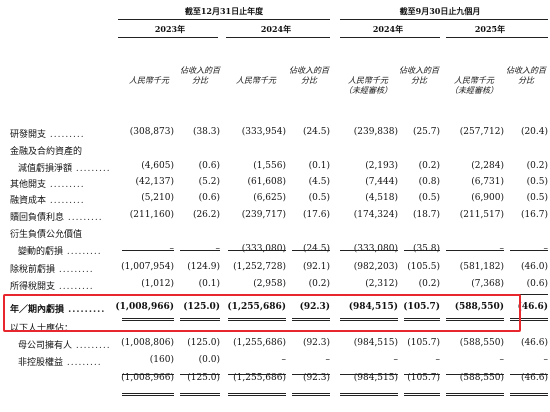 The image size is (550, 412). Describe the element at coordinates (375, 132) in the screenshot. I see `amount-cell: (239,838)` at that location.